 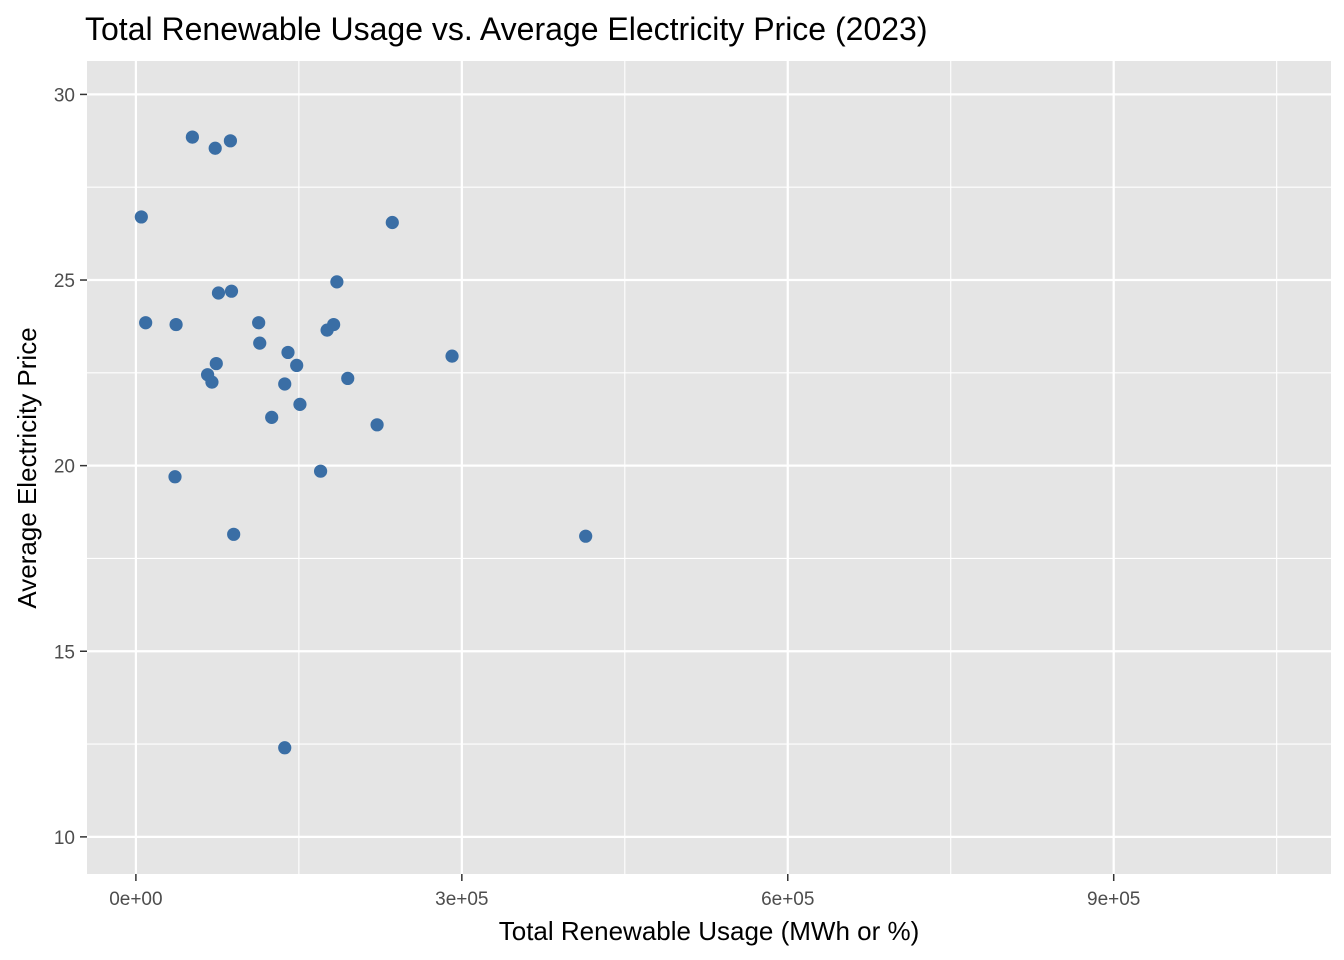 What do you see at coordinates (64, 95) in the screenshot?
I see `y-tick-label: 30` at bounding box center [64, 95].